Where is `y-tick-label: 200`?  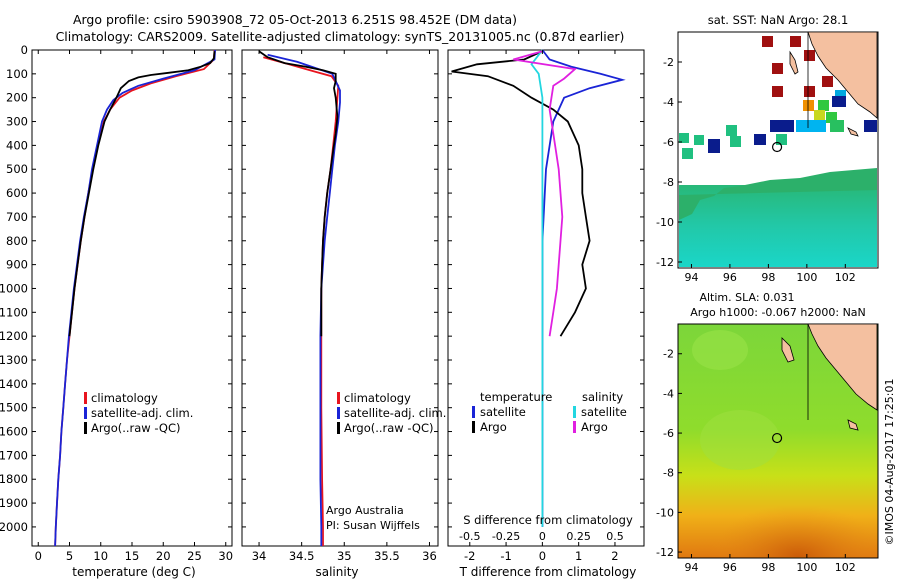
y-tick-label: 200 is located at coordinates (17, 98).